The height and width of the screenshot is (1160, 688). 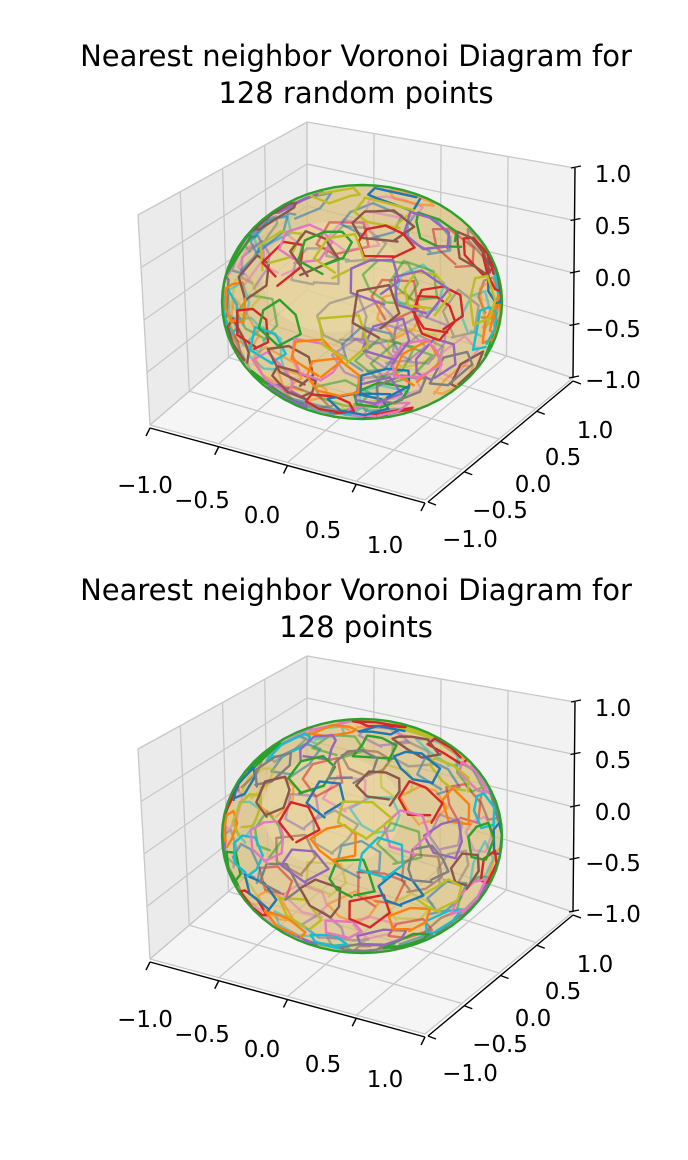 What do you see at coordinates (356, 627) in the screenshot?
I see `chart-title-line-2: 128 points` at bounding box center [356, 627].